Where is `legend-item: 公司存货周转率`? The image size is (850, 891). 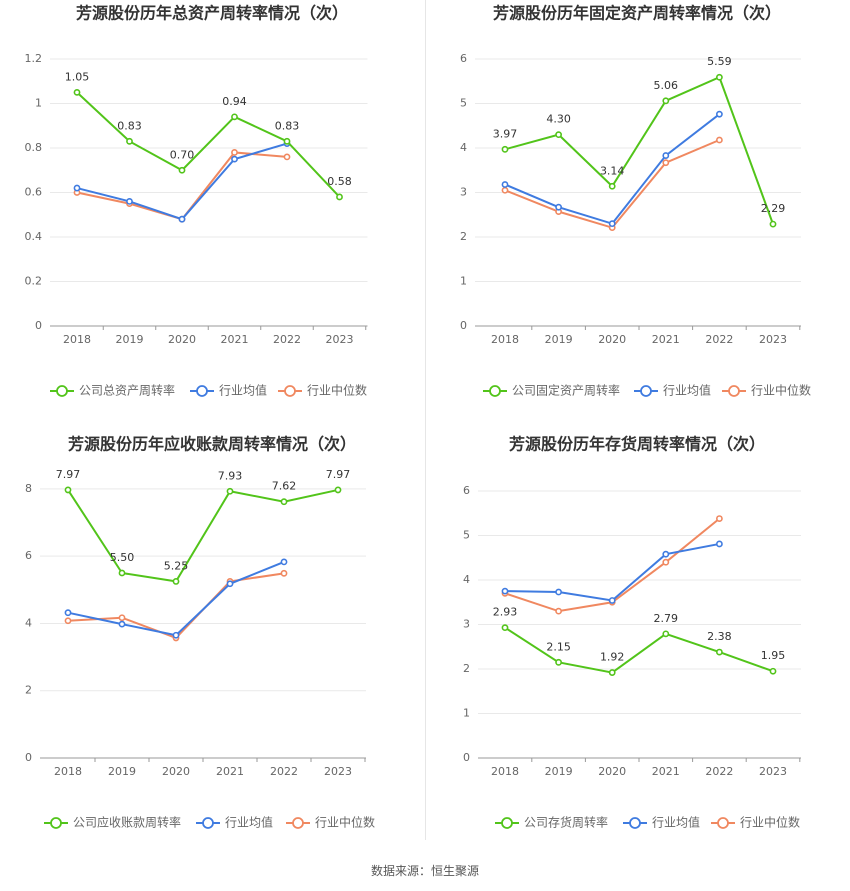
legend-item: 公司存货周转率 is located at coordinates (551, 822).